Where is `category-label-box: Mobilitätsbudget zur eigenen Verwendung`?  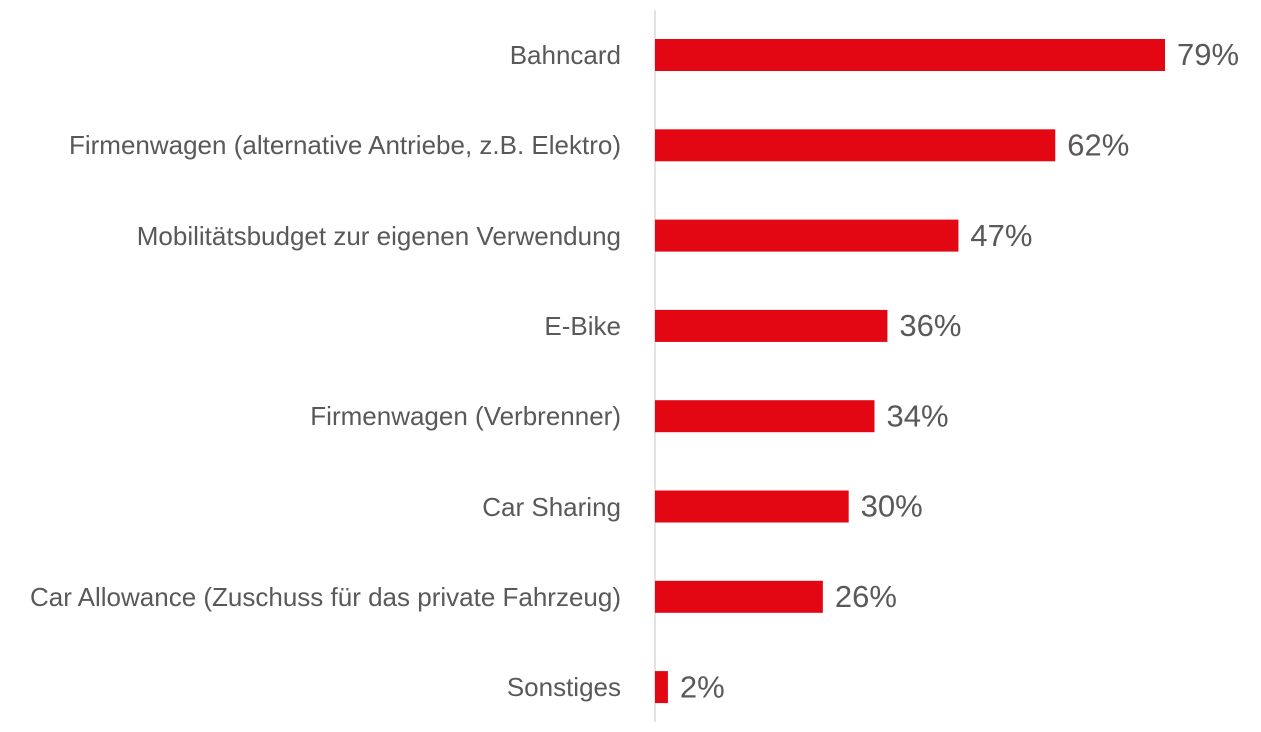
category-label-box: Mobilitätsbudget zur eigenen Verwendung is located at coordinates (311, 236).